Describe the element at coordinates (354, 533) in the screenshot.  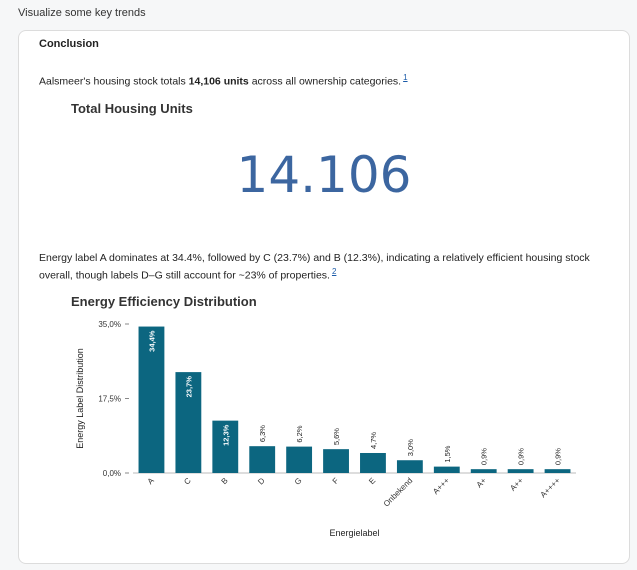
I see `x-axis-label: Energielabel` at that location.